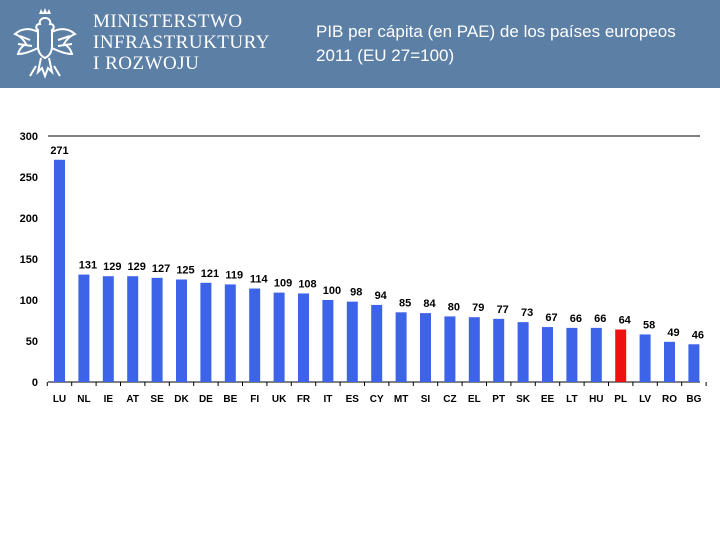 This screenshot has height=540, width=720. Describe the element at coordinates (168, 21) in the screenshot. I see `ministry-line-1: MINISTERSTWO` at that location.